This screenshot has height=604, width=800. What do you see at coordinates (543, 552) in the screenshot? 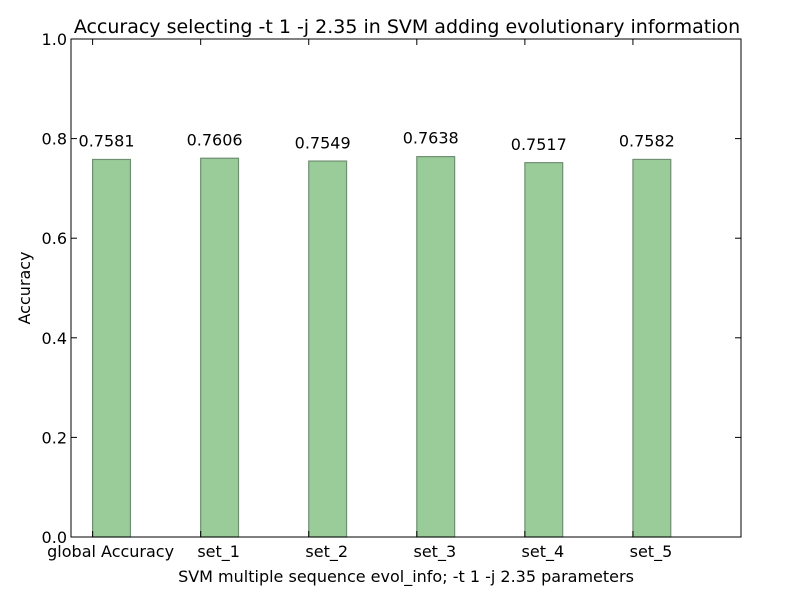
I see `x-tick-label: set_4` at bounding box center [543, 552].